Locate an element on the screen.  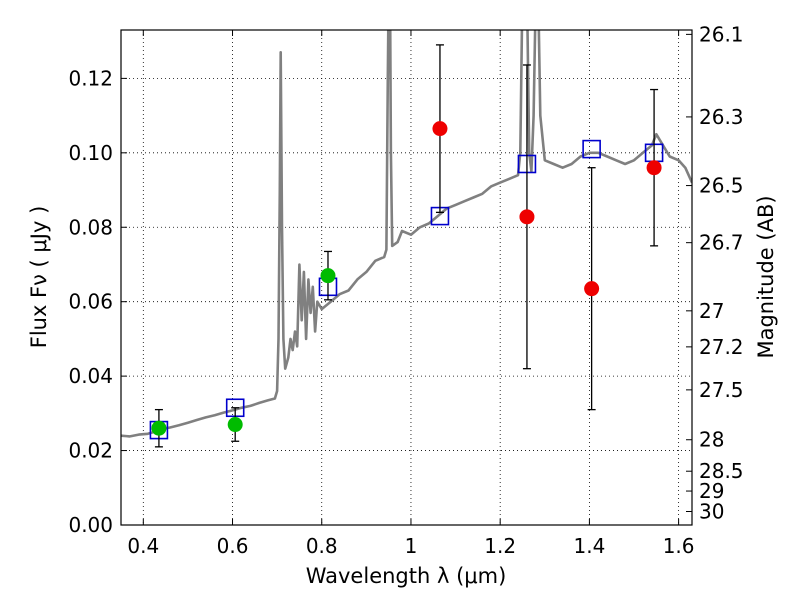
x-tick-label: 0.8 is located at coordinates (322, 546).